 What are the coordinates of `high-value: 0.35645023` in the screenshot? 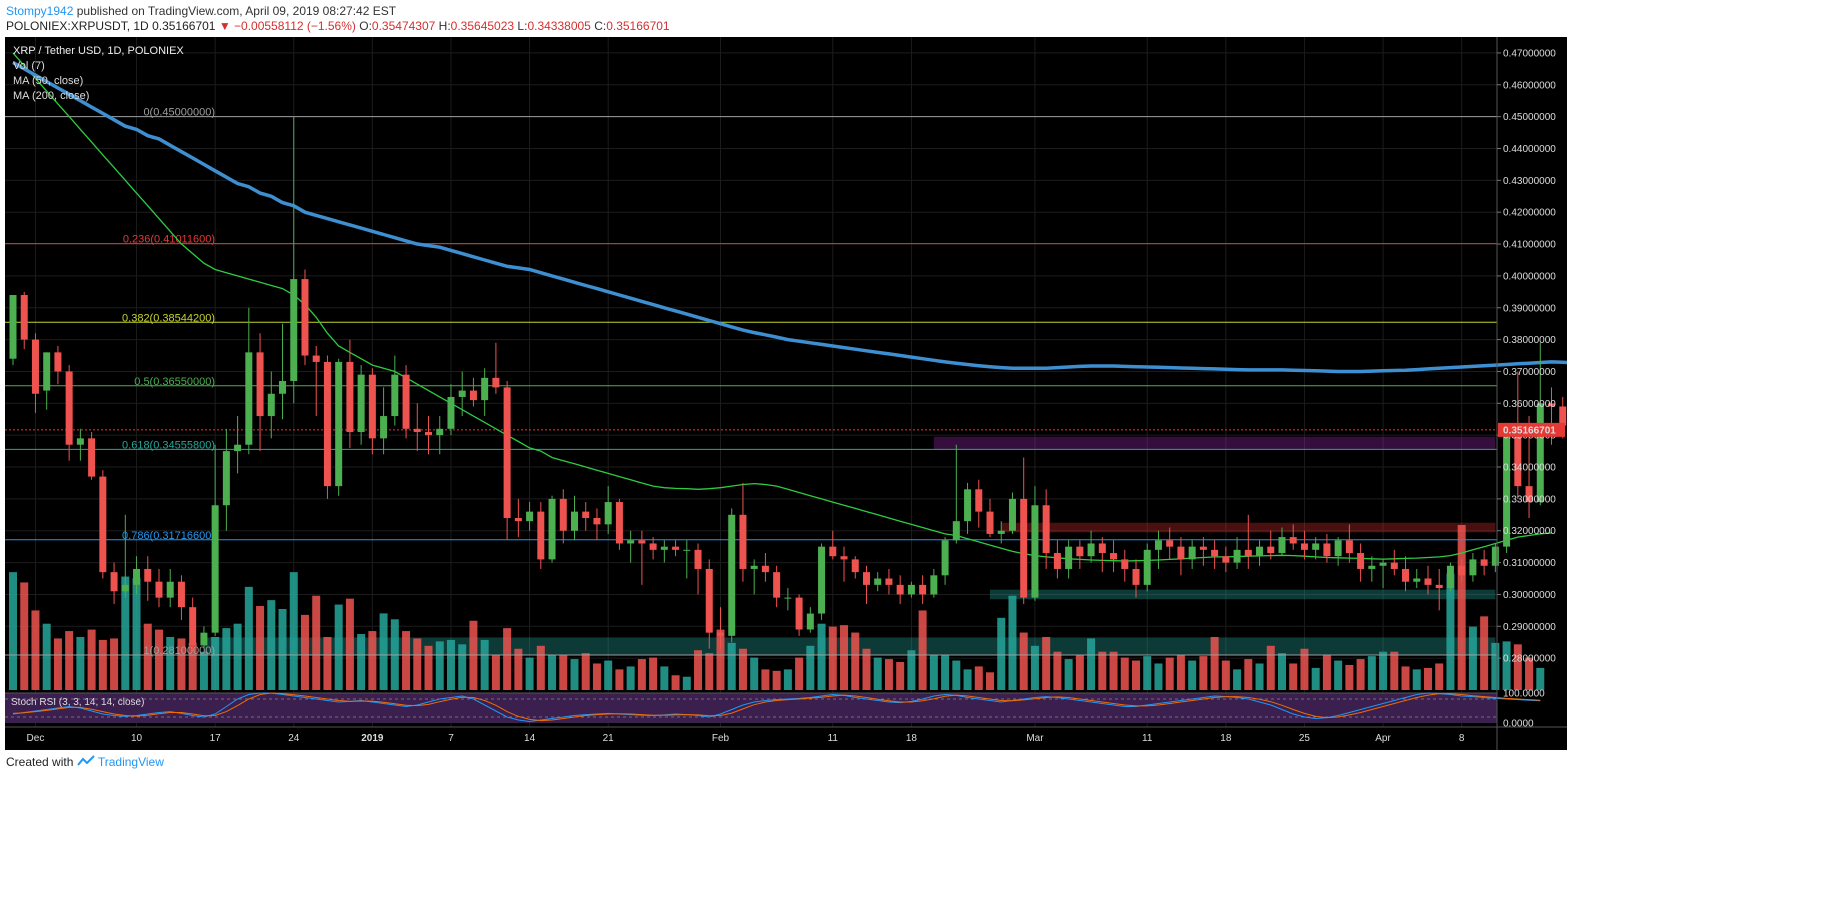 It's located at (482, 26).